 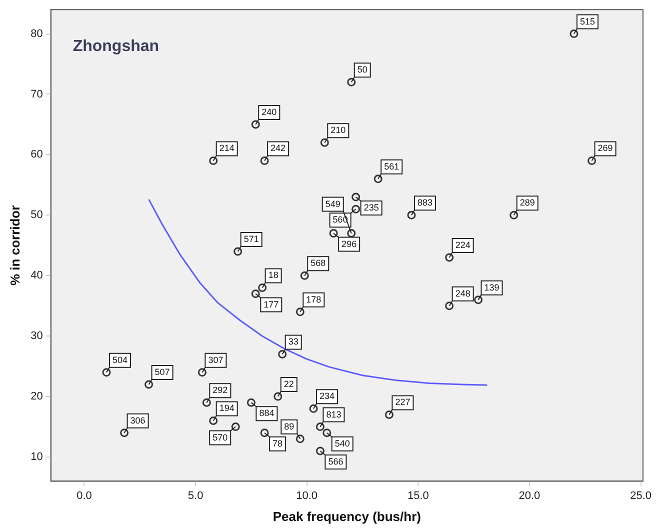 I want to click on x-tick-label: 15.0, so click(x=418, y=496).